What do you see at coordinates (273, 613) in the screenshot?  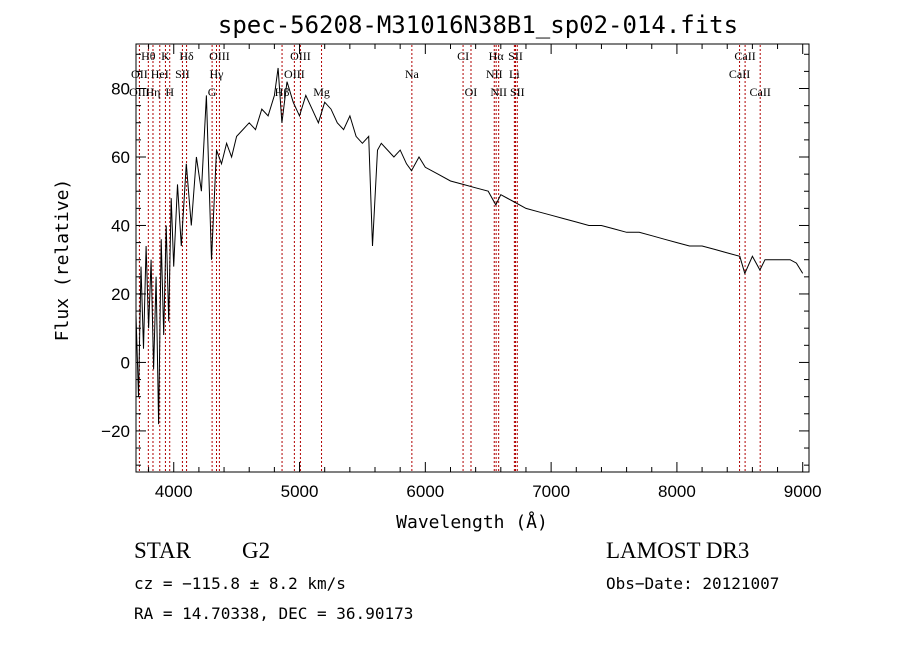 I see `coordinates-readout: RA = 14.70338, DEC = 36.90173` at bounding box center [273, 613].